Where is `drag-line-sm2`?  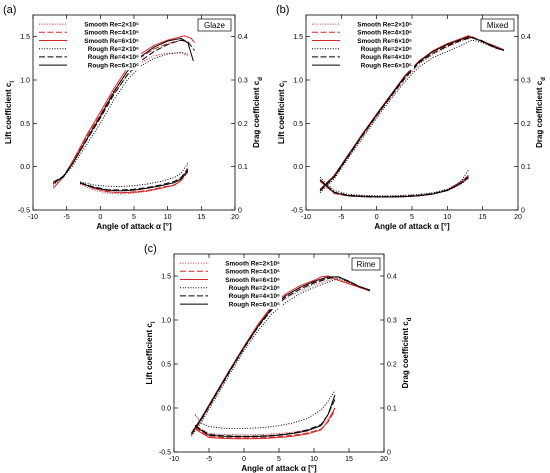
drag-line-sm2 is located at coordinates (134, 180).